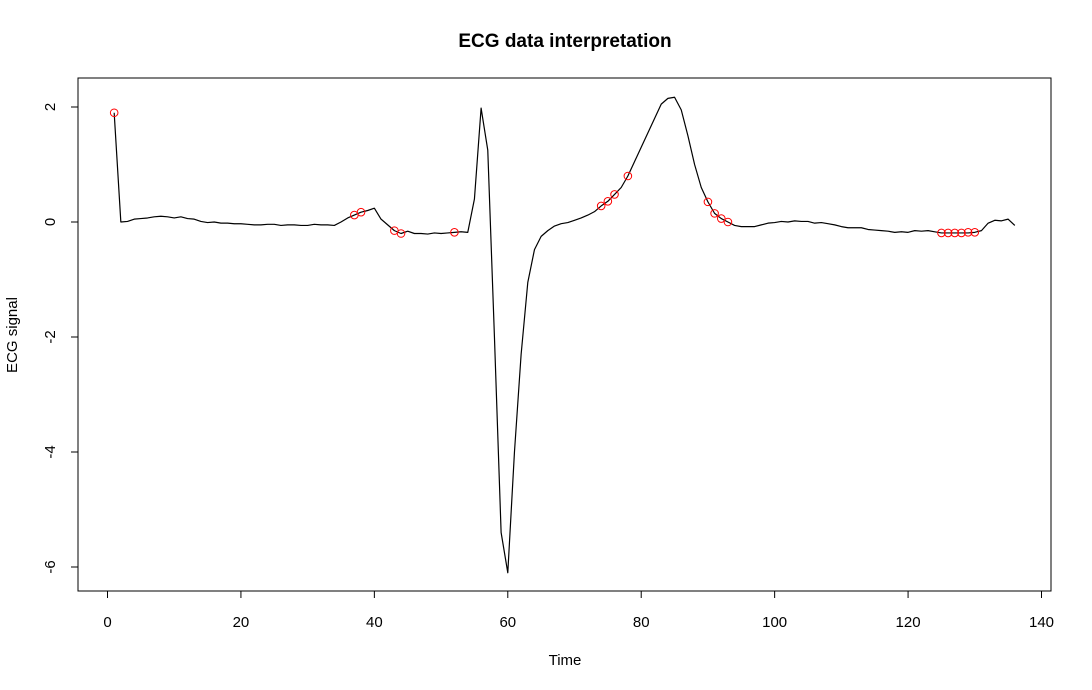 This screenshot has width=1092, height=690. What do you see at coordinates (50, 222) in the screenshot?
I see `y-tick-label: 0` at bounding box center [50, 222].